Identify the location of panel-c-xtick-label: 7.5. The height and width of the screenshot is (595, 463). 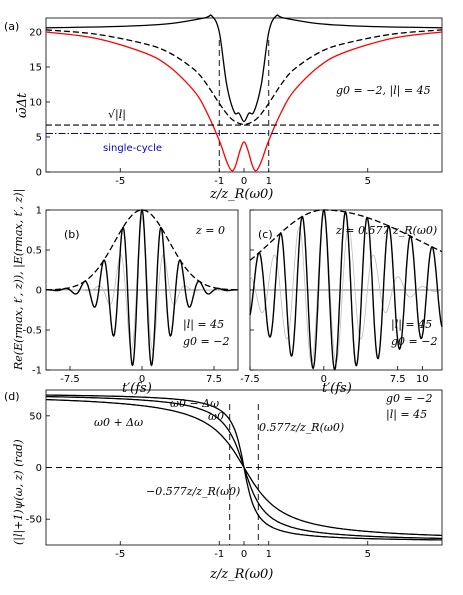
(398, 379).